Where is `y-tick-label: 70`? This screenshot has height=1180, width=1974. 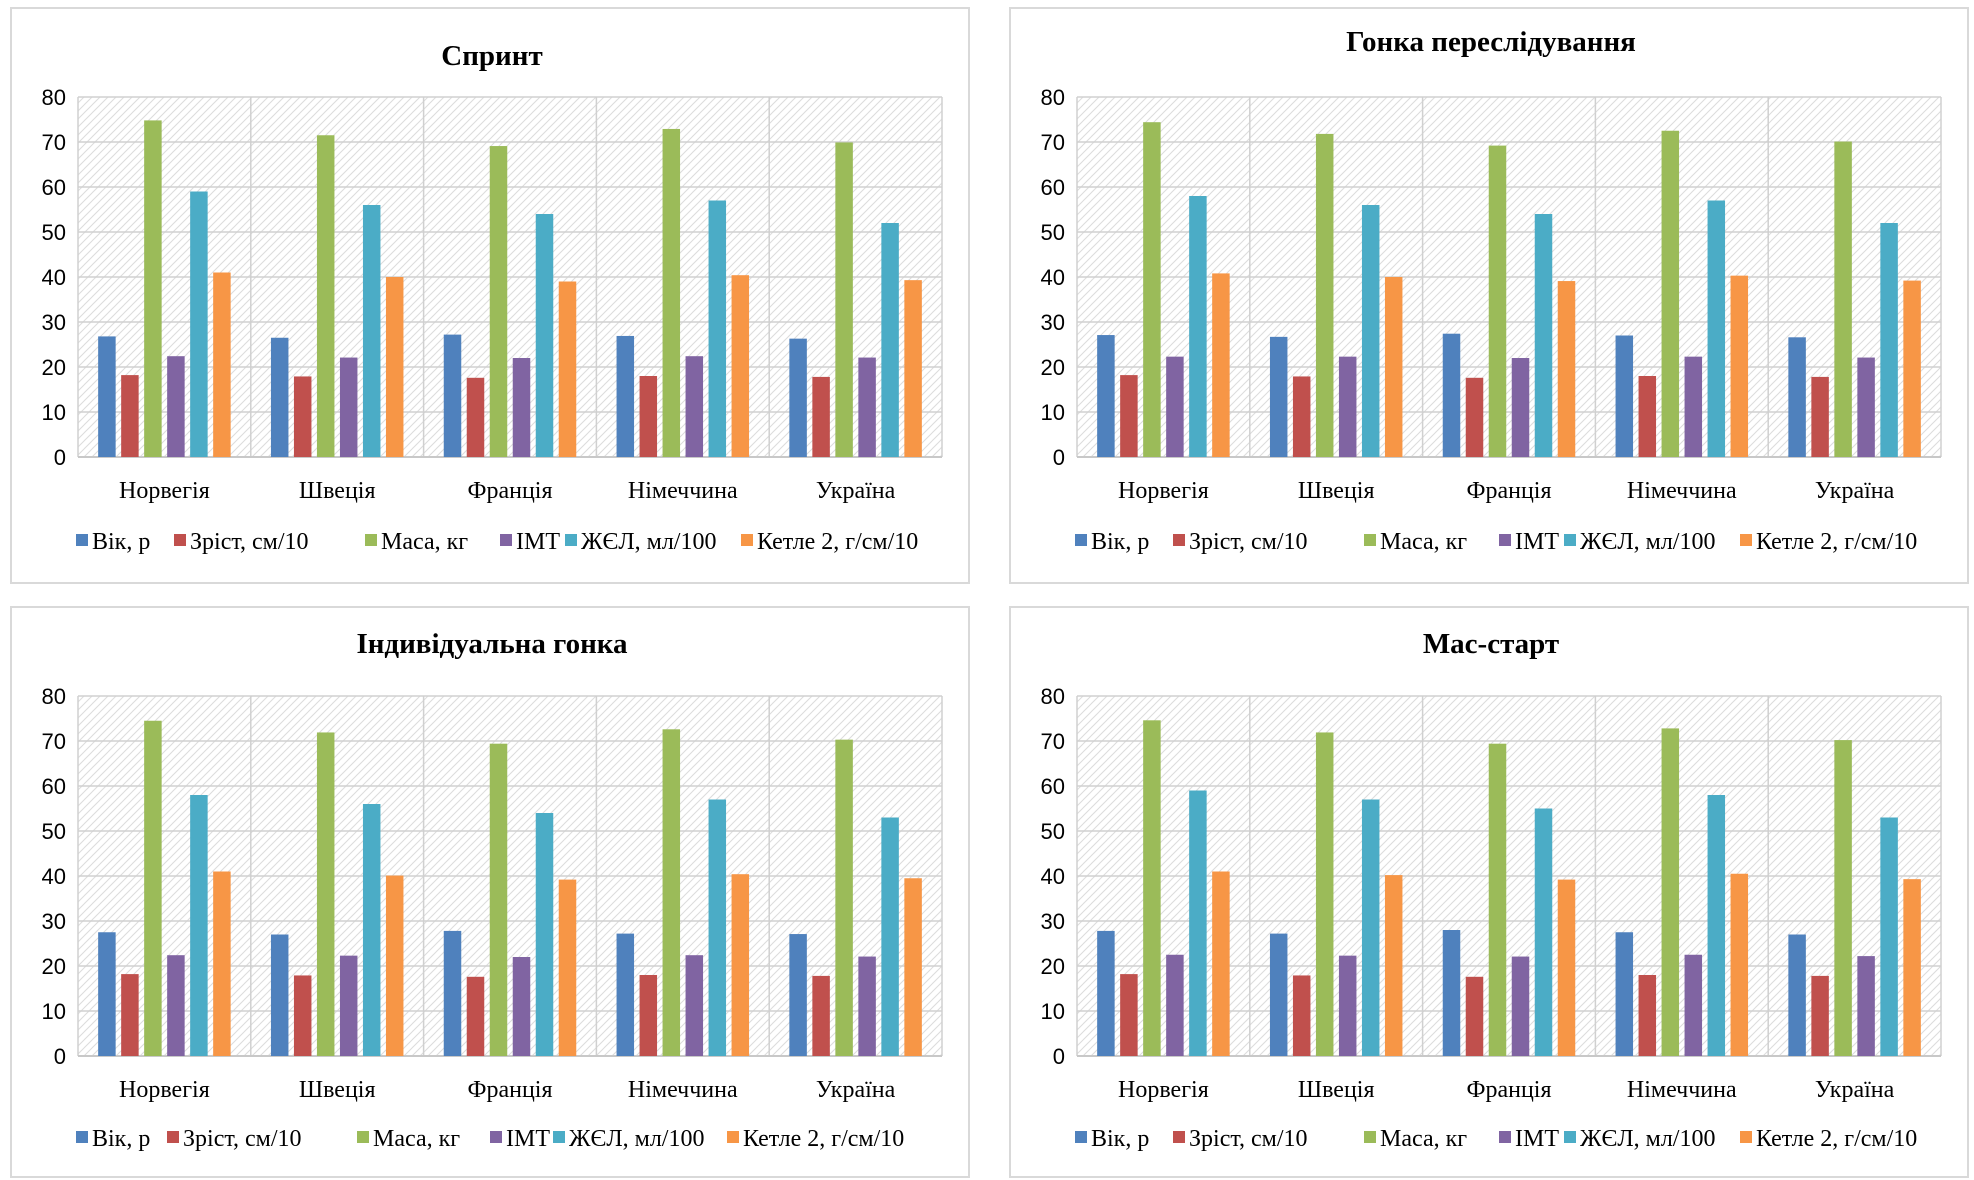
y-tick-label: 70 is located at coordinates (54, 741).